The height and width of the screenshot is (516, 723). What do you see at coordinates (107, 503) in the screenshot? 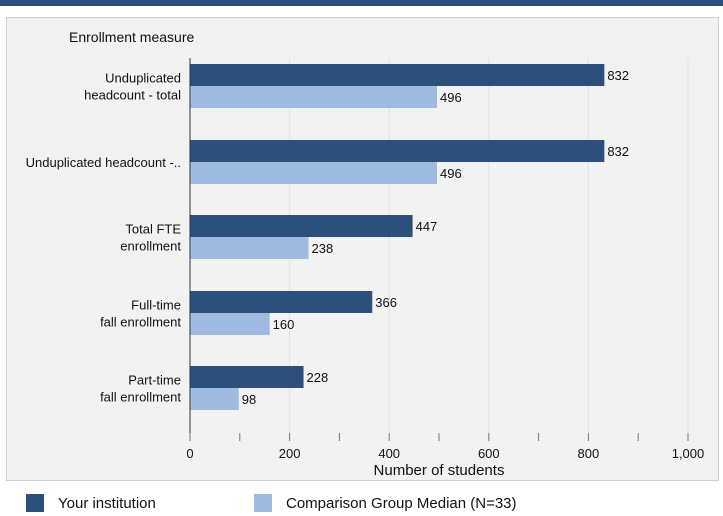
I see `legend-label-your-institution: Your institution` at bounding box center [107, 503].